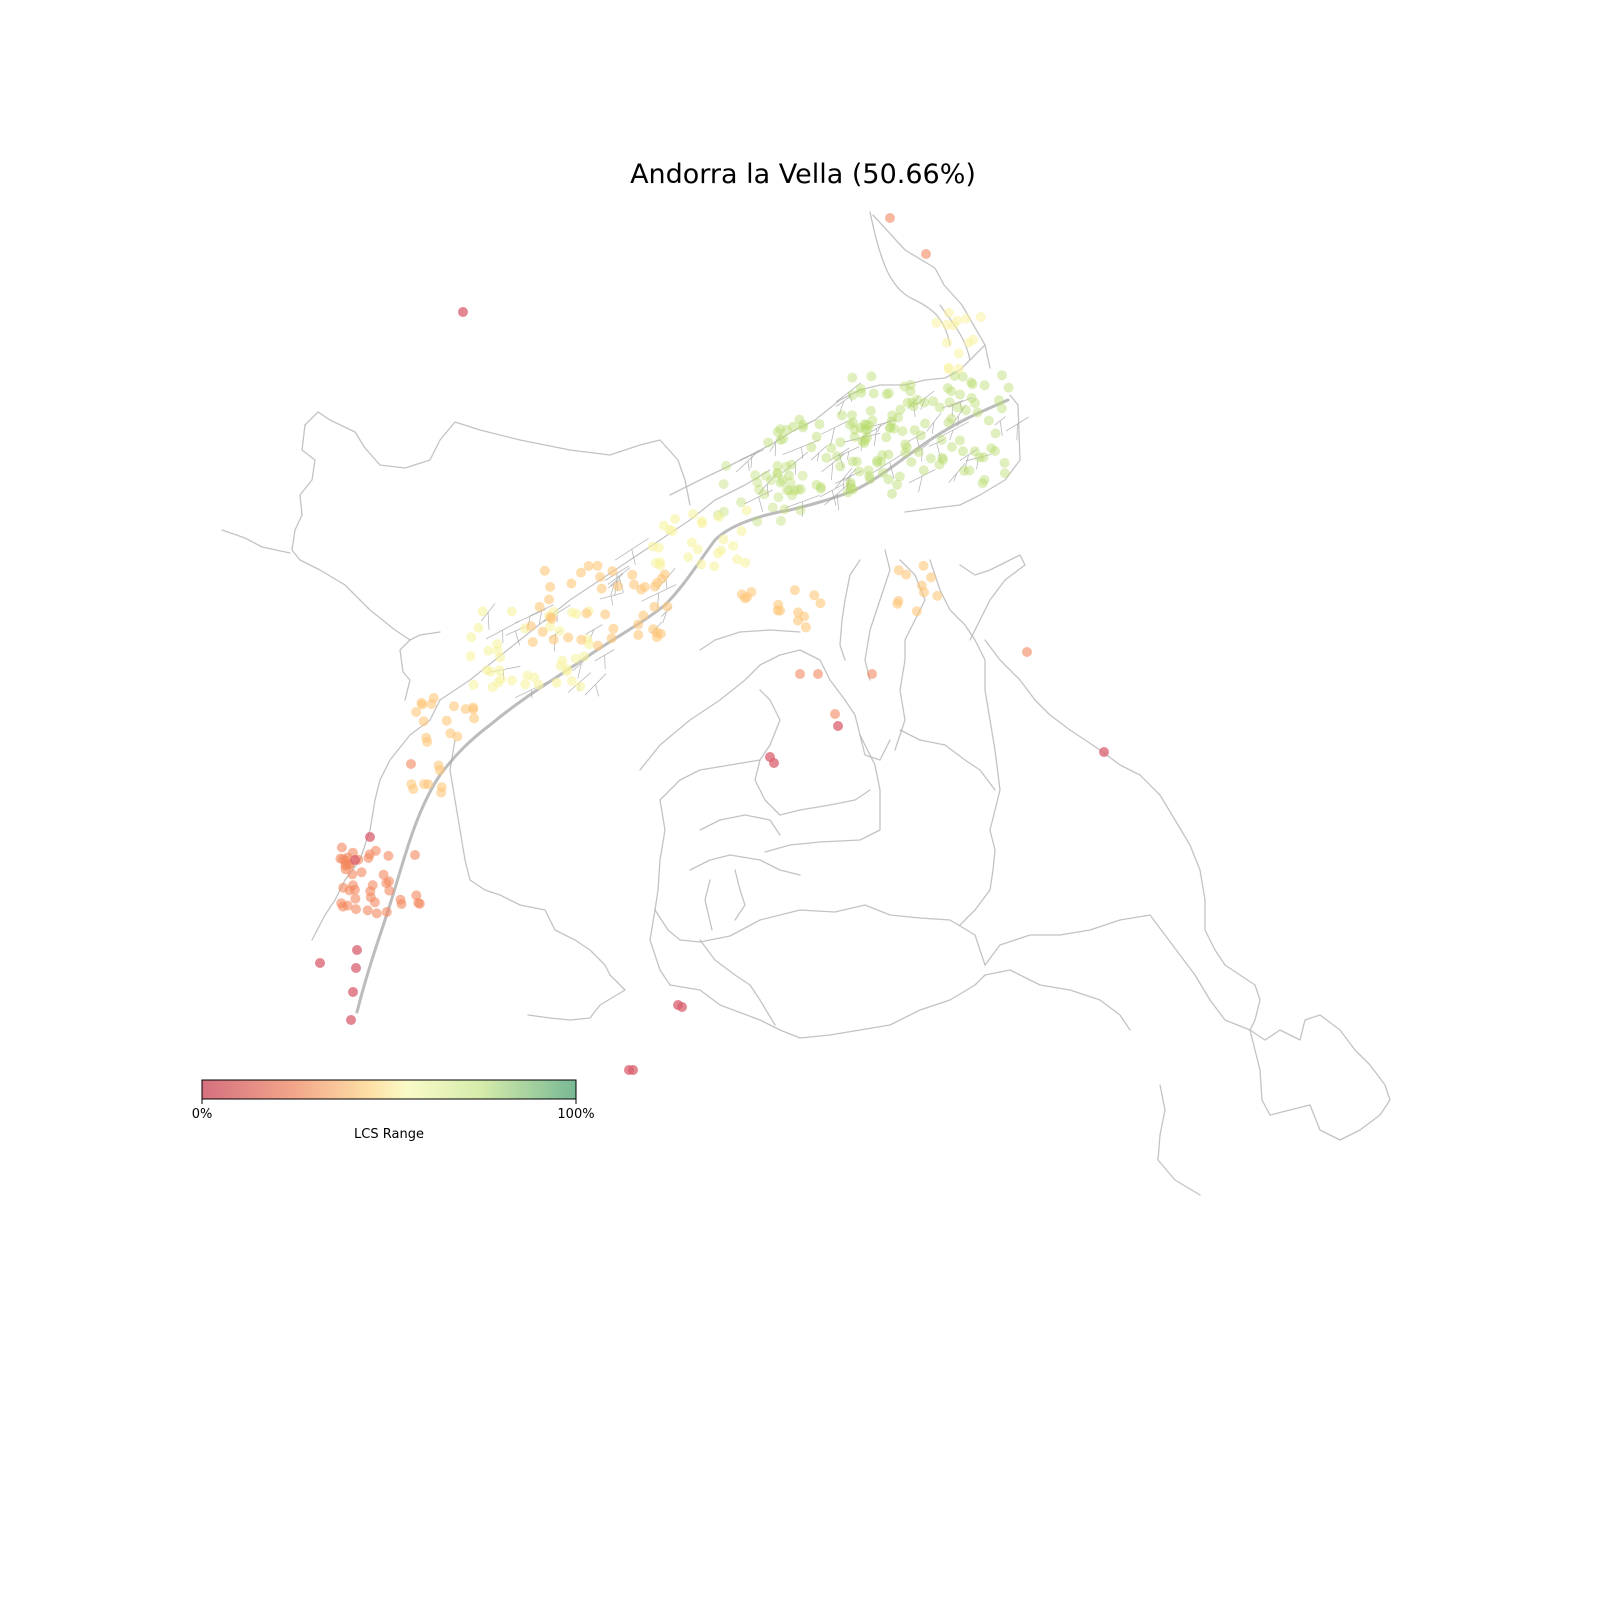 This screenshot has height=1600, width=1600. I want to click on colorbar-legend: 0% 100% LCS Range, so click(393, 1110).